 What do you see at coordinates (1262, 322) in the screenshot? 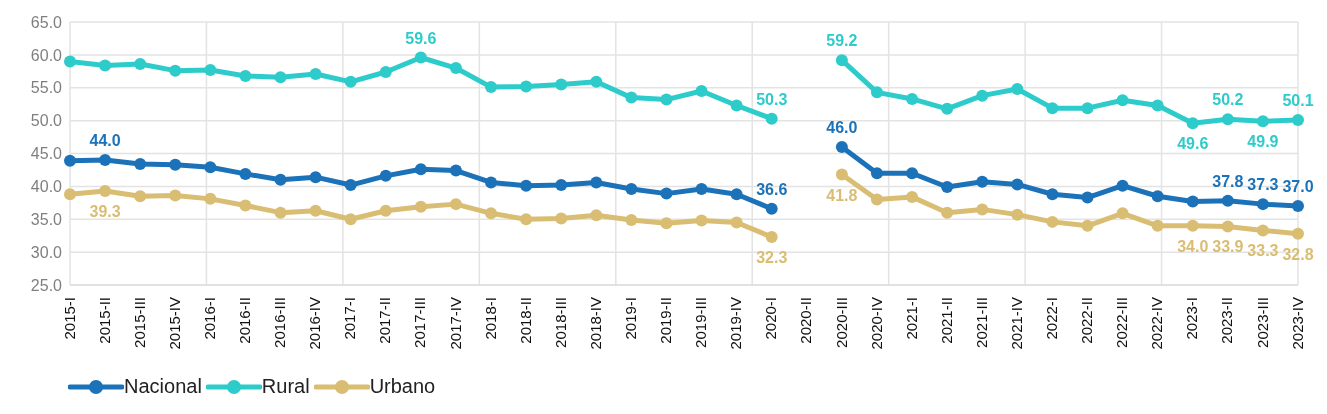
I see `x-tick-label: 2023-III` at bounding box center [1262, 322].